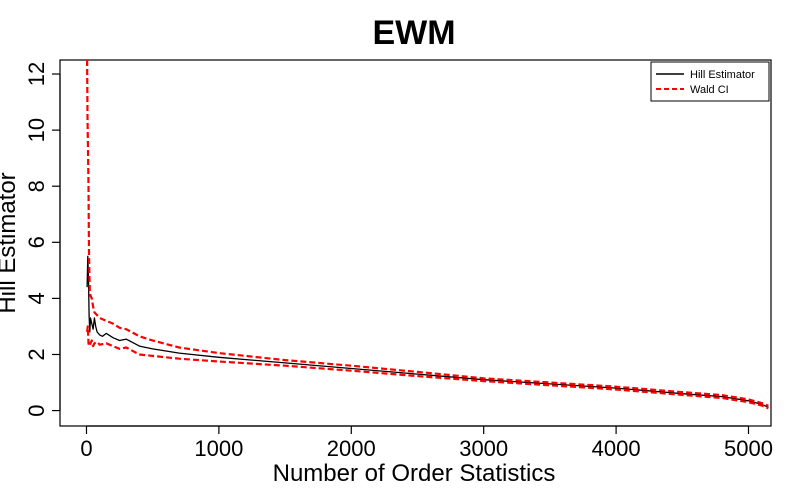  Describe the element at coordinates (414, 473) in the screenshot. I see `x-axis-title: Number of Order Statistics` at that location.